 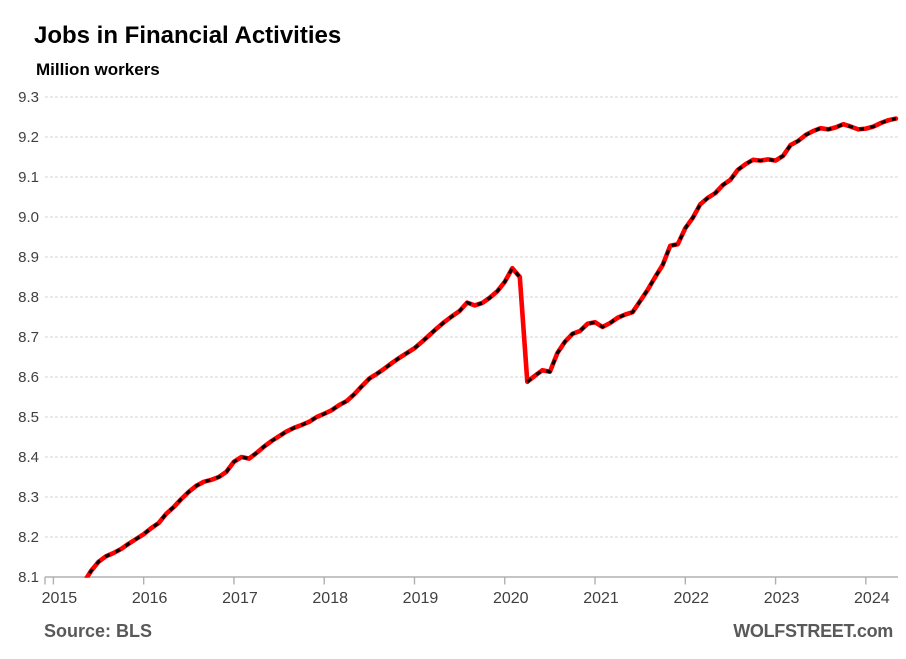 I want to click on y-tick-label: 9.0, so click(x=28, y=217).